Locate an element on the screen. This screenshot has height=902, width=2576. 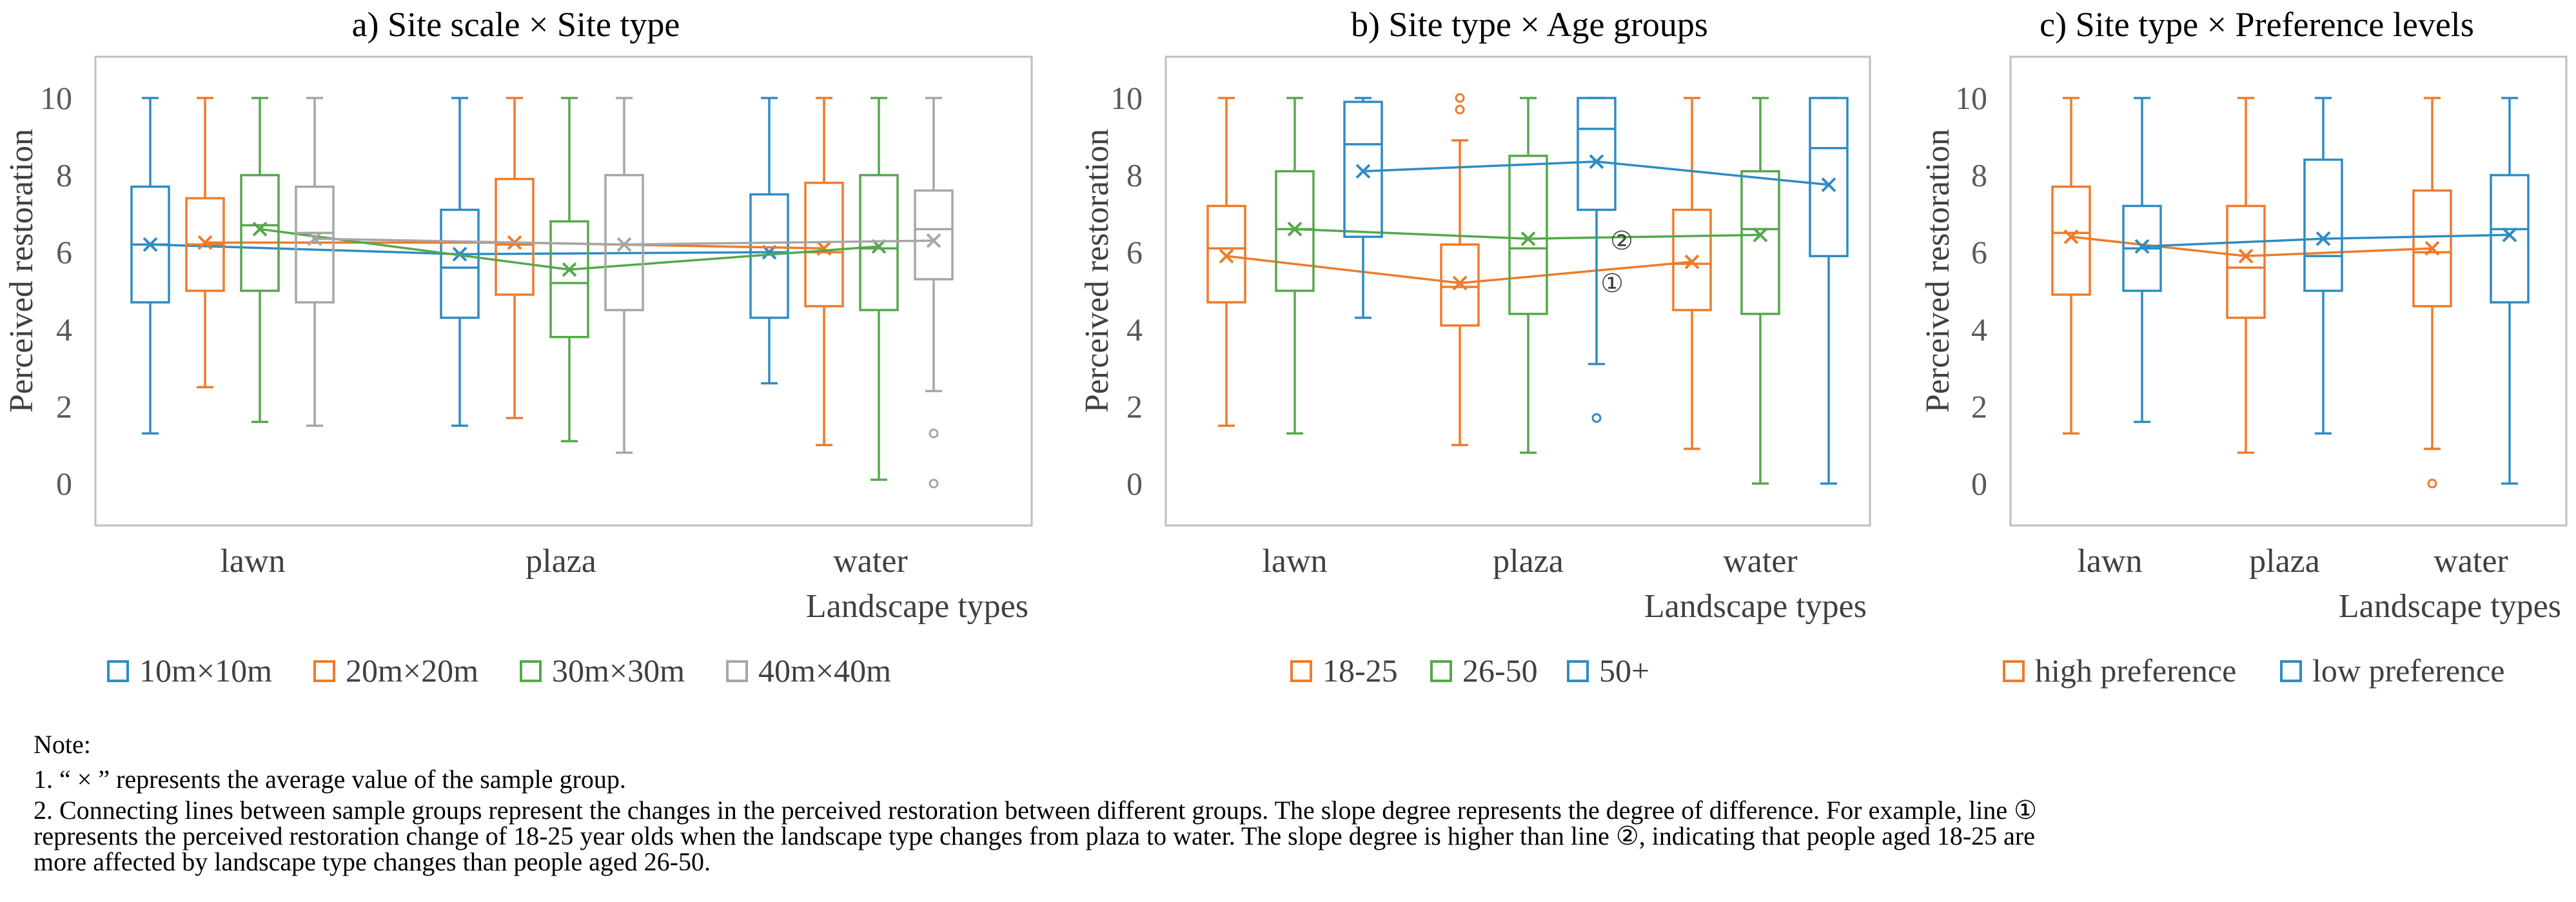
box-26-50-lawn is located at coordinates (1295, 266).